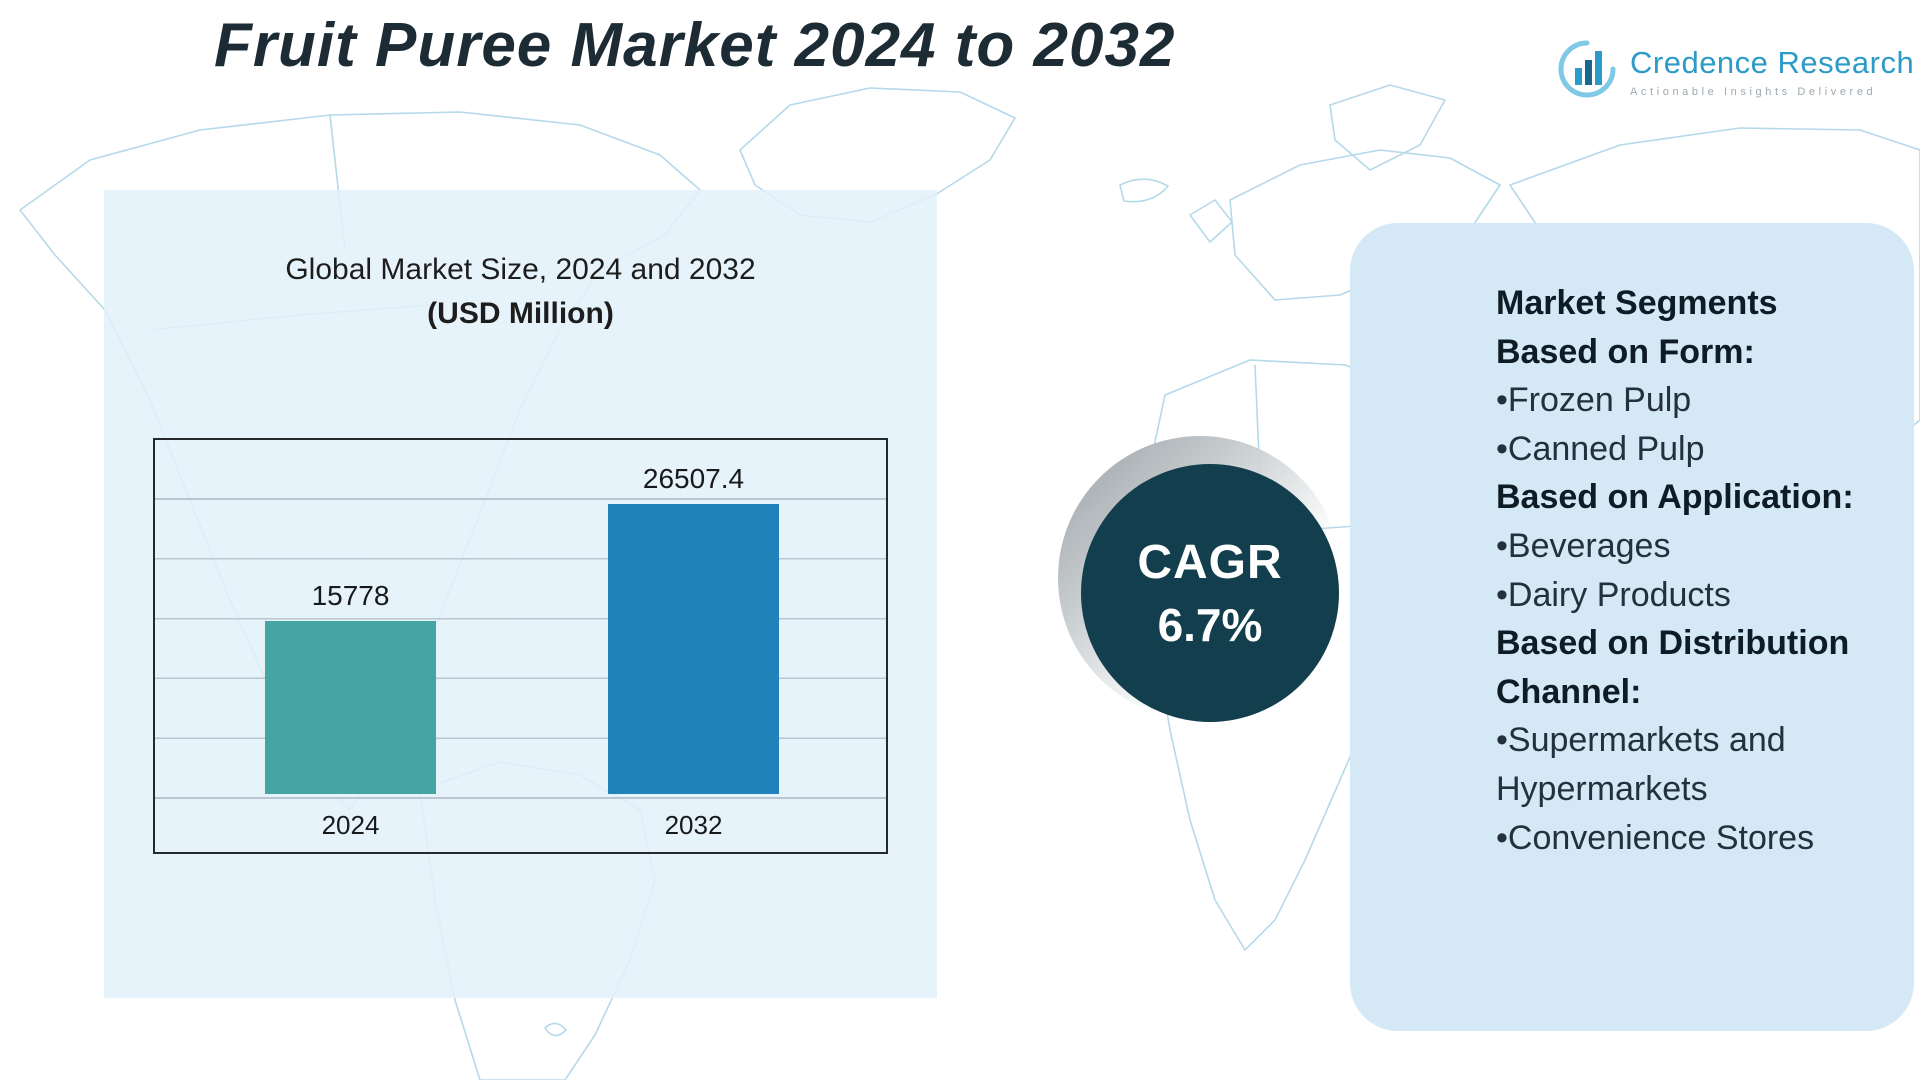  What do you see at coordinates (693, 649) in the screenshot?
I see `bar-2032` at bounding box center [693, 649].